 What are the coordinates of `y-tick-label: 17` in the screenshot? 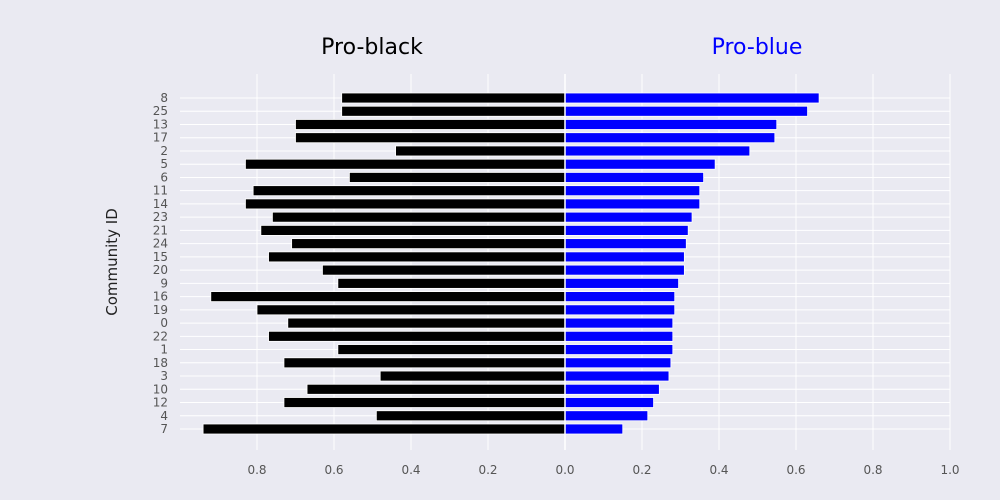 It's located at (160, 138).